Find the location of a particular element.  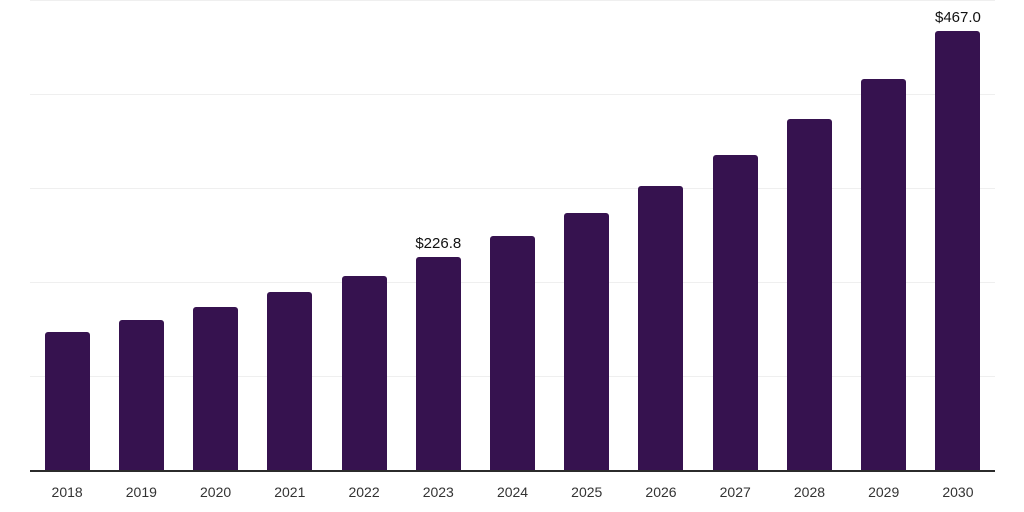

bar-column-2023: $226.8 is located at coordinates (438, 235).